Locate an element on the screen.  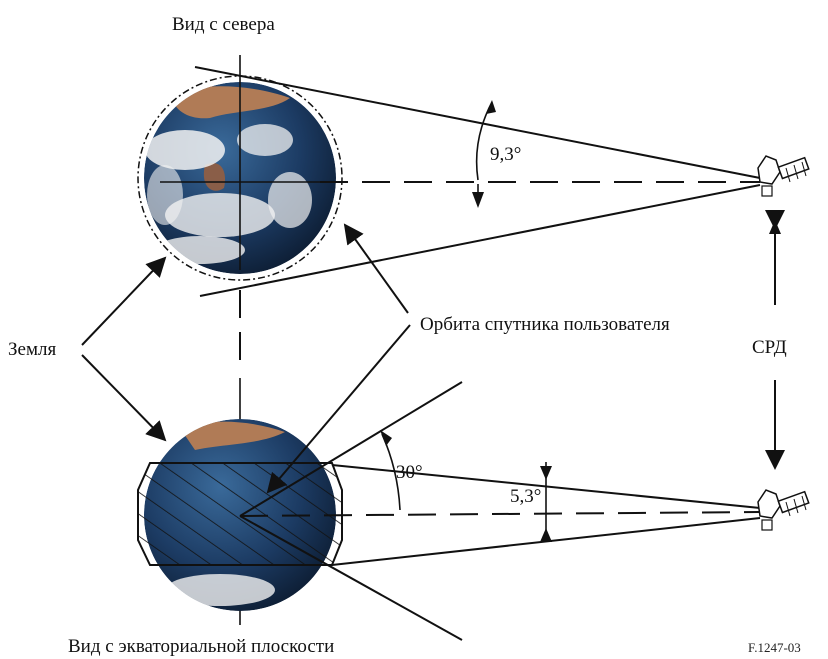
bottom-view-title: Вид с экваториальной плоскости is located at coordinates (201, 646).